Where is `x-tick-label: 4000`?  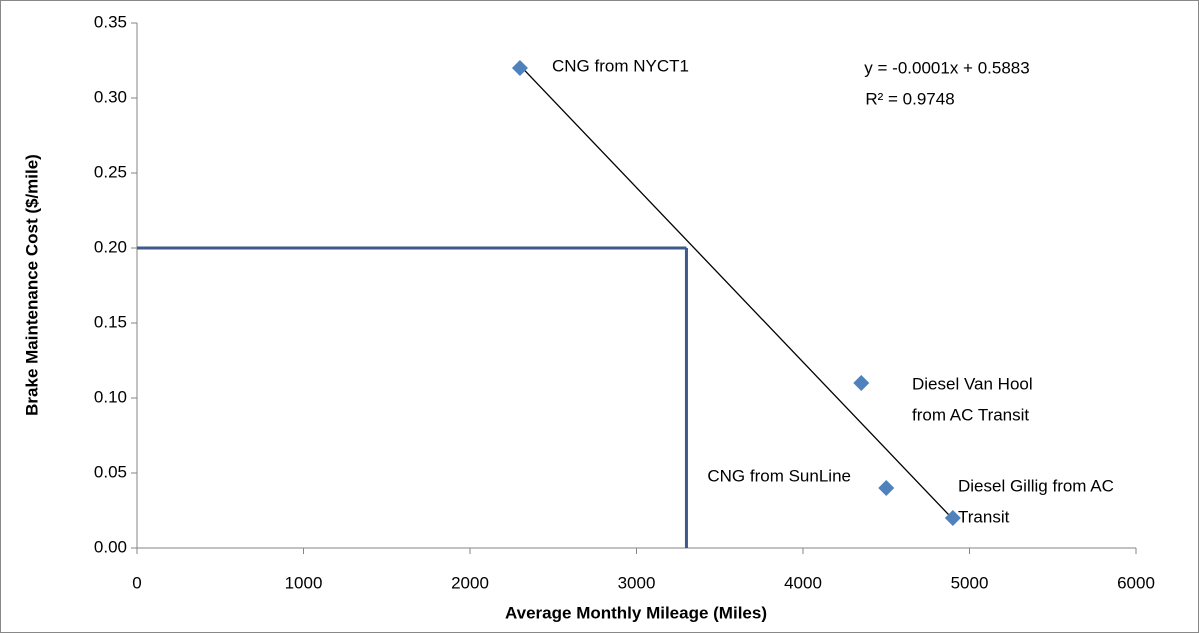 x-tick-label: 4000 is located at coordinates (803, 582).